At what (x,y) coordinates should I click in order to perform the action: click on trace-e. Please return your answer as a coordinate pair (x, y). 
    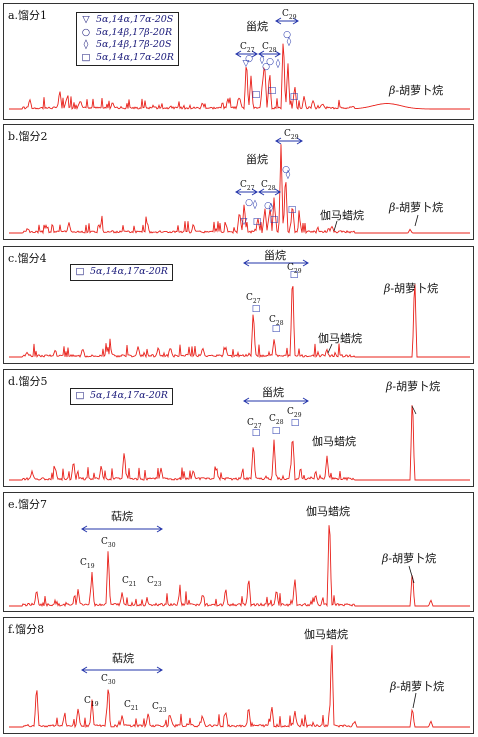
    Looking at the image, I should click on (239, 566).